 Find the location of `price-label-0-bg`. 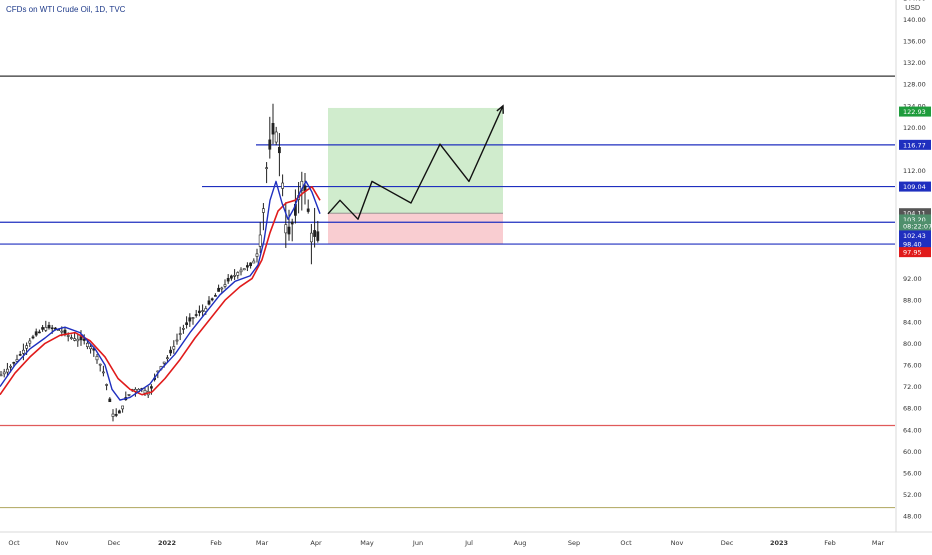

price-label-0-bg is located at coordinates (915, 111).